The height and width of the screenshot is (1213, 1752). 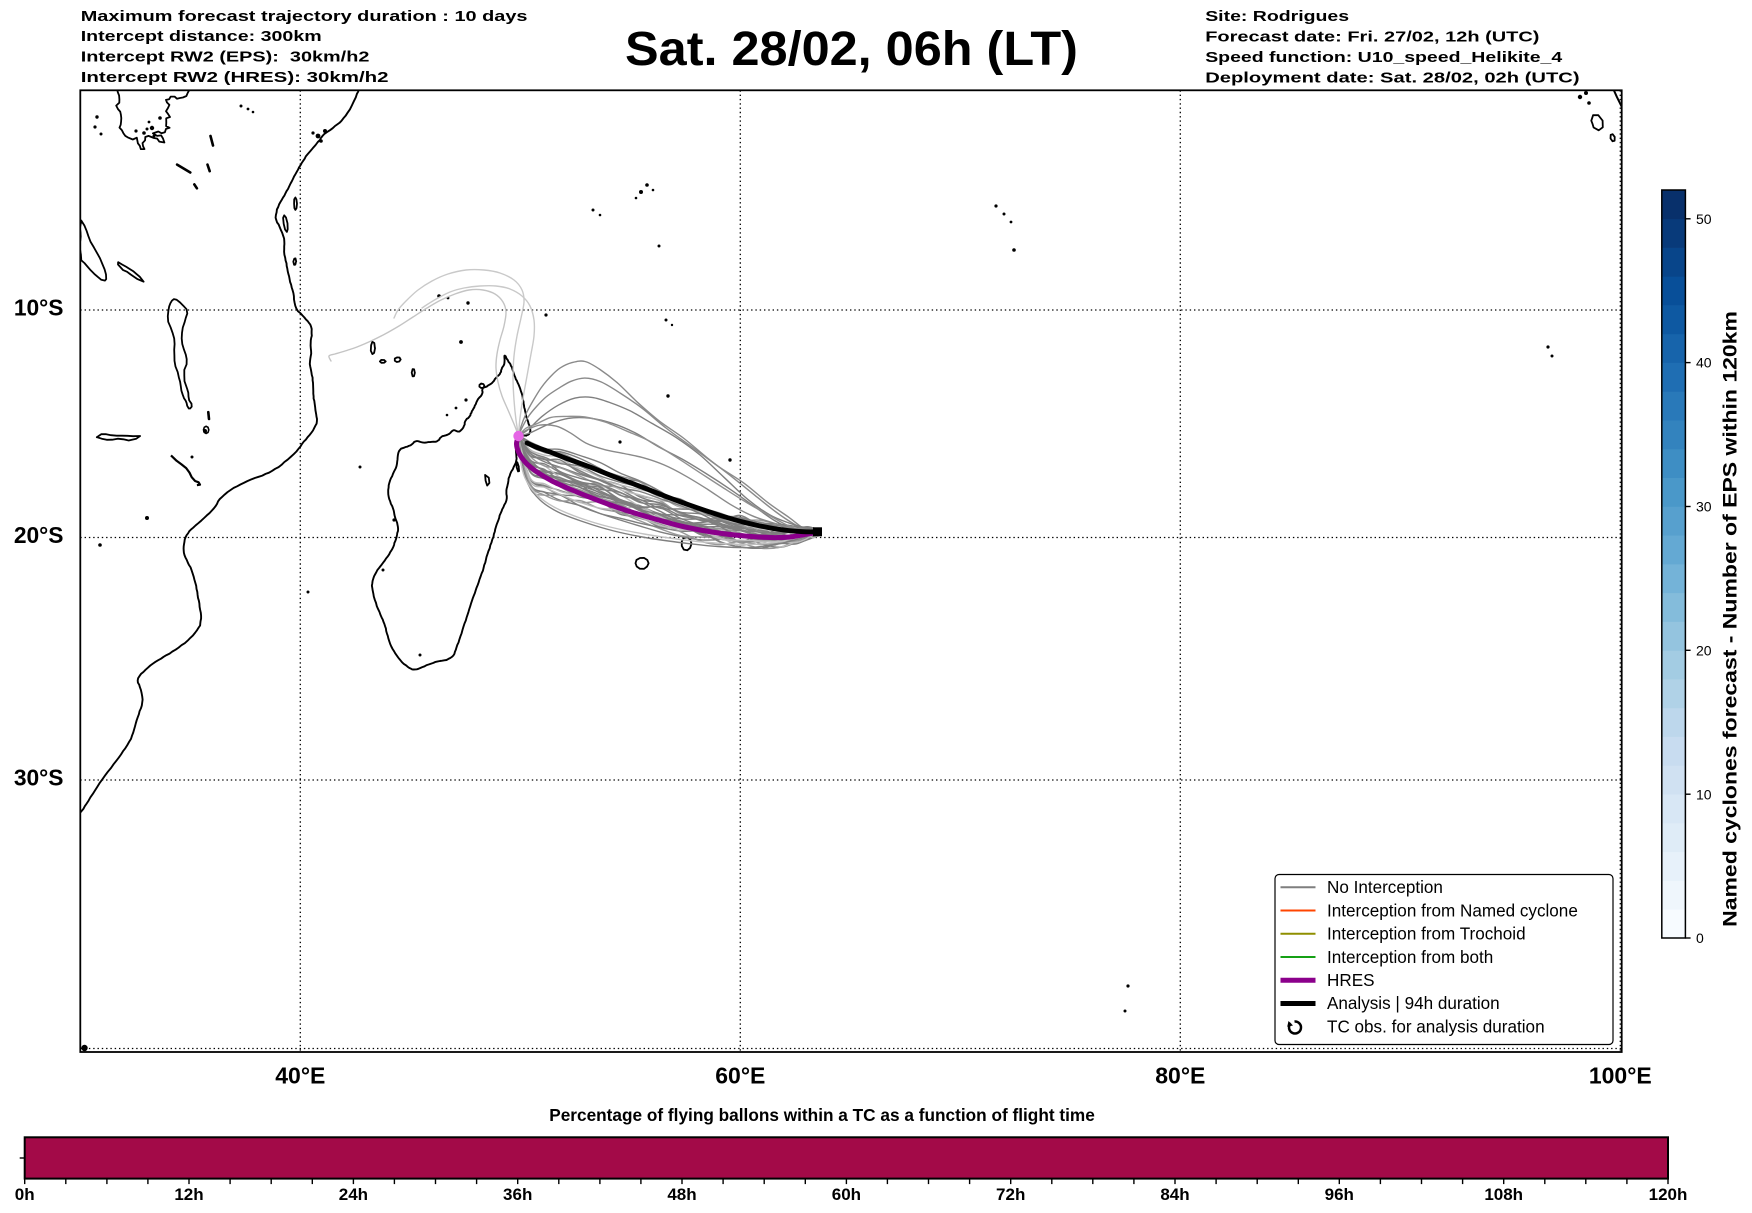 I want to click on svg-text: HRES, so click(x=1351, y=980).